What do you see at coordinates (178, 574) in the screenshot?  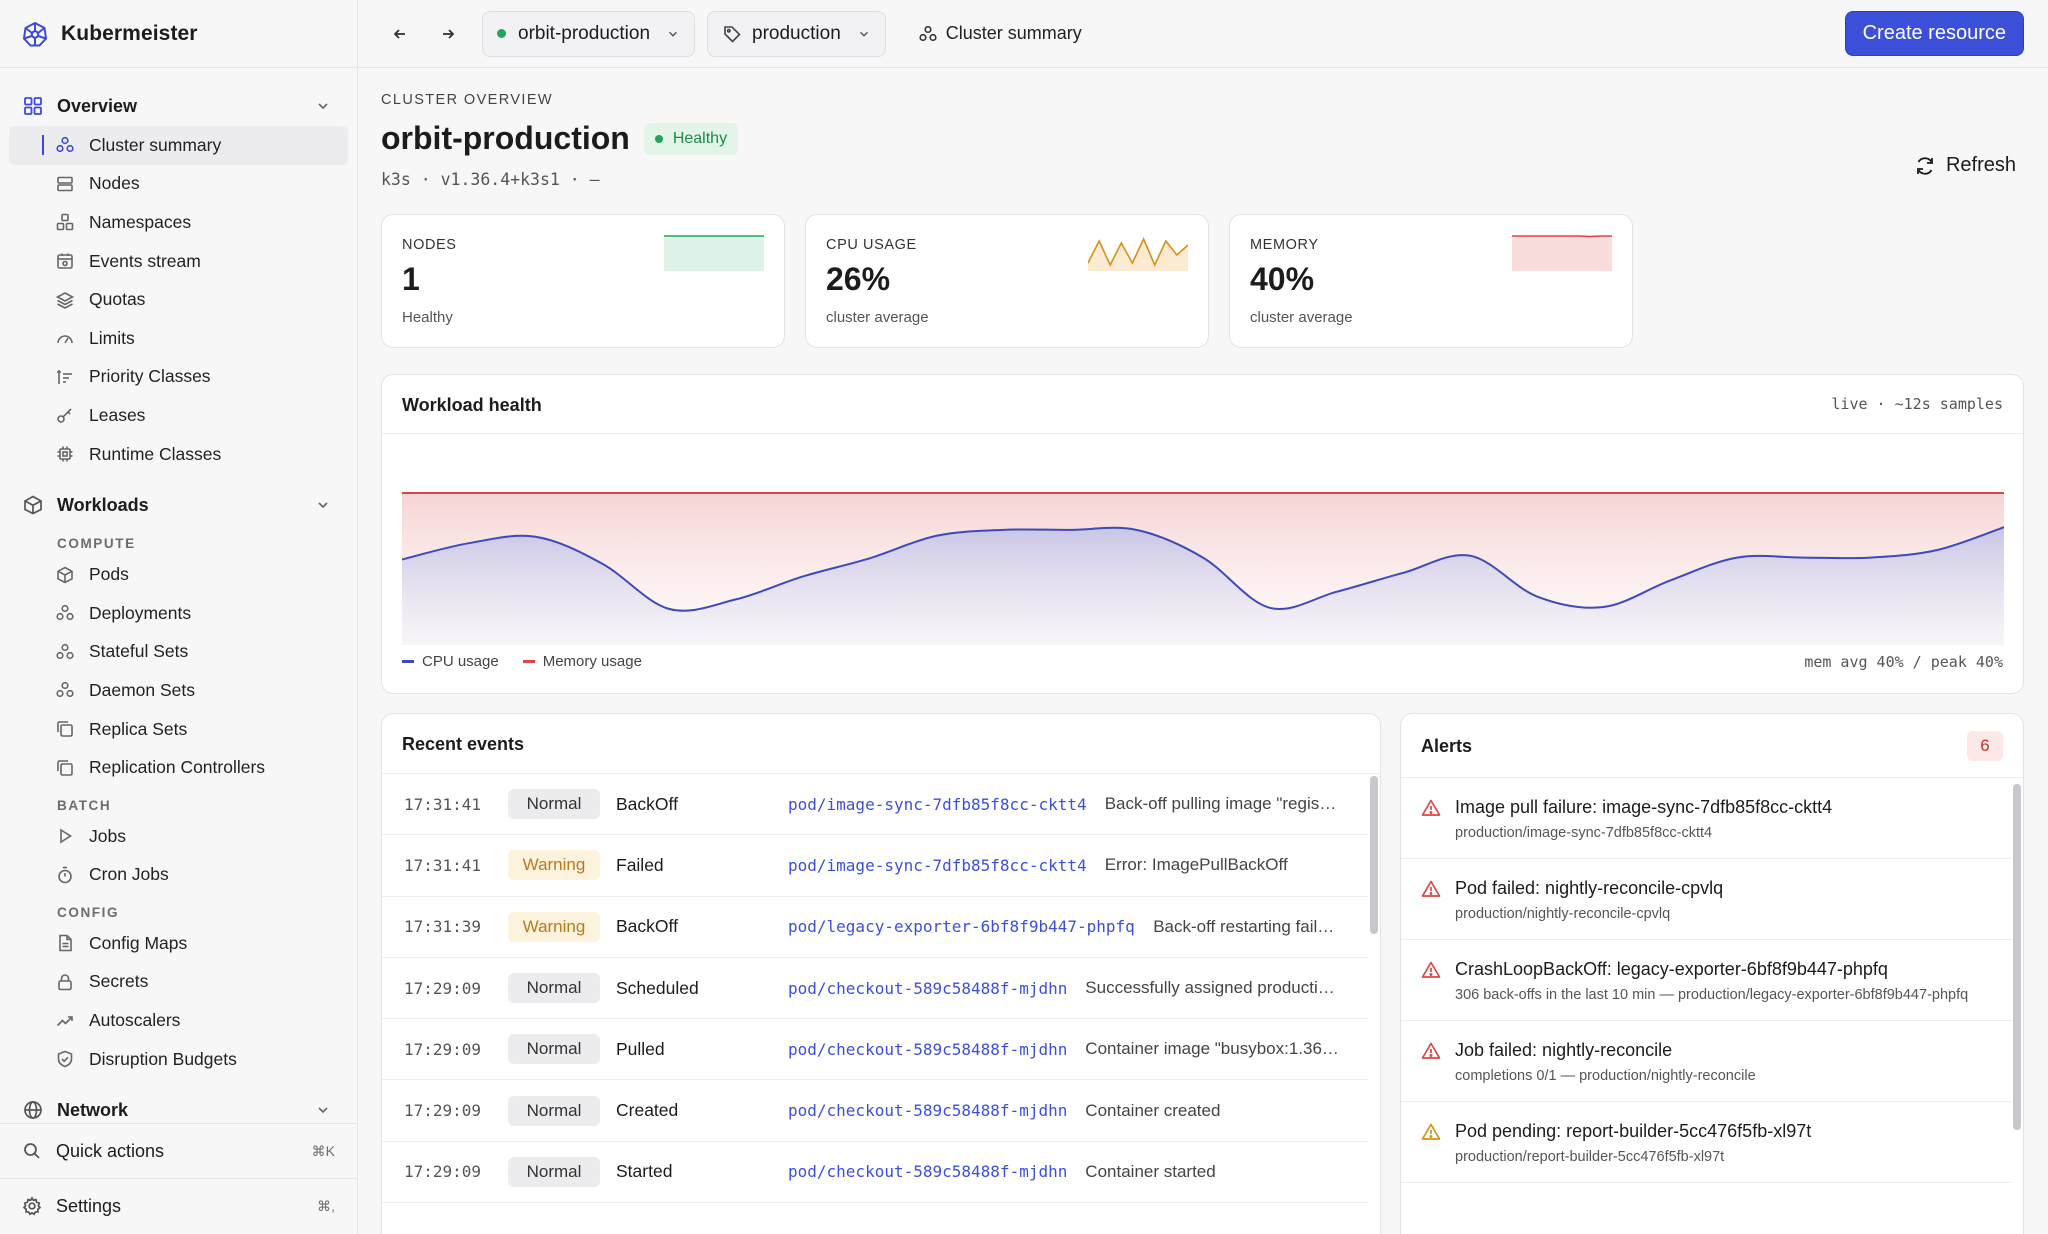 I see `sidebar-item-pods: Pods` at bounding box center [178, 574].